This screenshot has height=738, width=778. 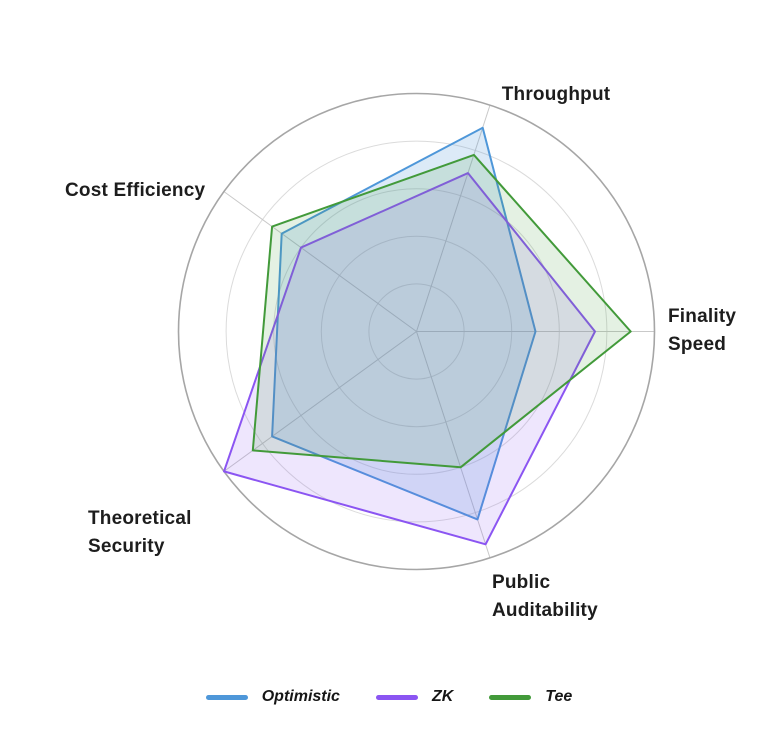 I want to click on legend: Optimistic ZK Tee, so click(x=389, y=697).